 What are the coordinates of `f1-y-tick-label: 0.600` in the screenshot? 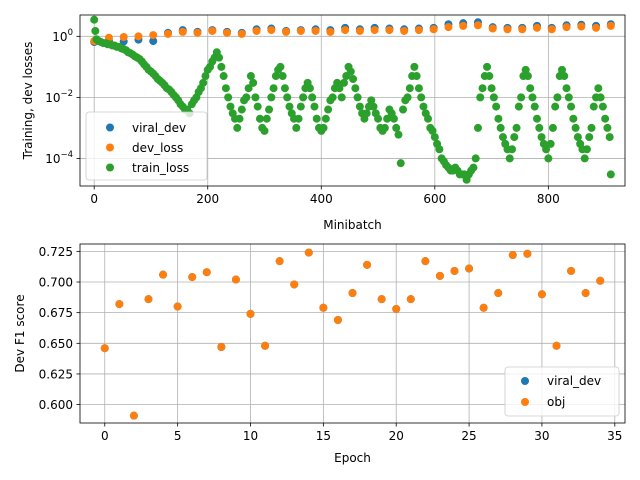 It's located at (56, 405).